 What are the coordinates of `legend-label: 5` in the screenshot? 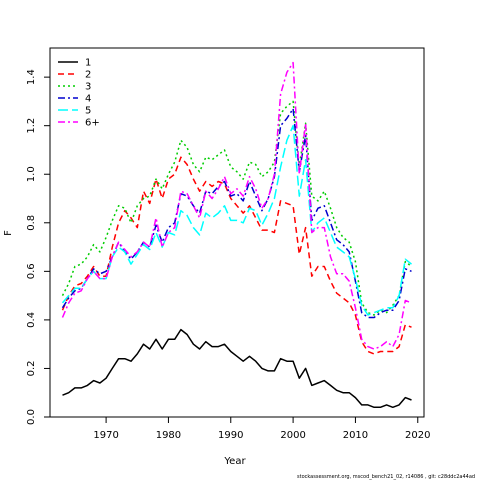 It's located at (88, 111).